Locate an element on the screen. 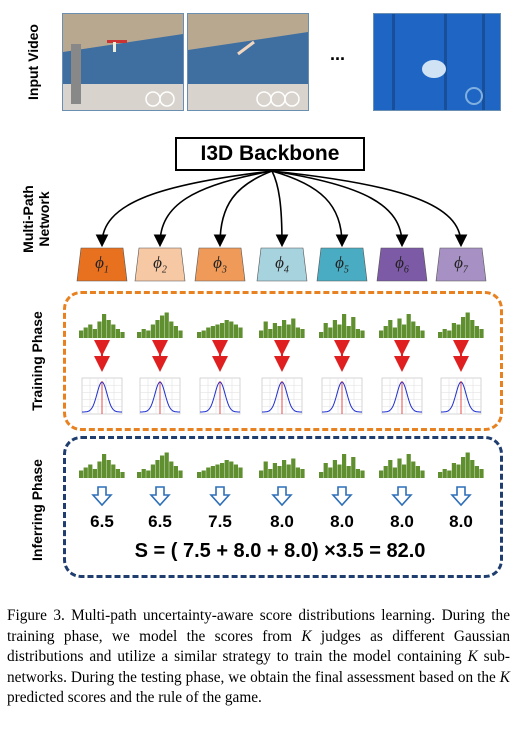 The height and width of the screenshot is (753, 515). predicted-score-7: 8.0 is located at coordinates (461, 521).